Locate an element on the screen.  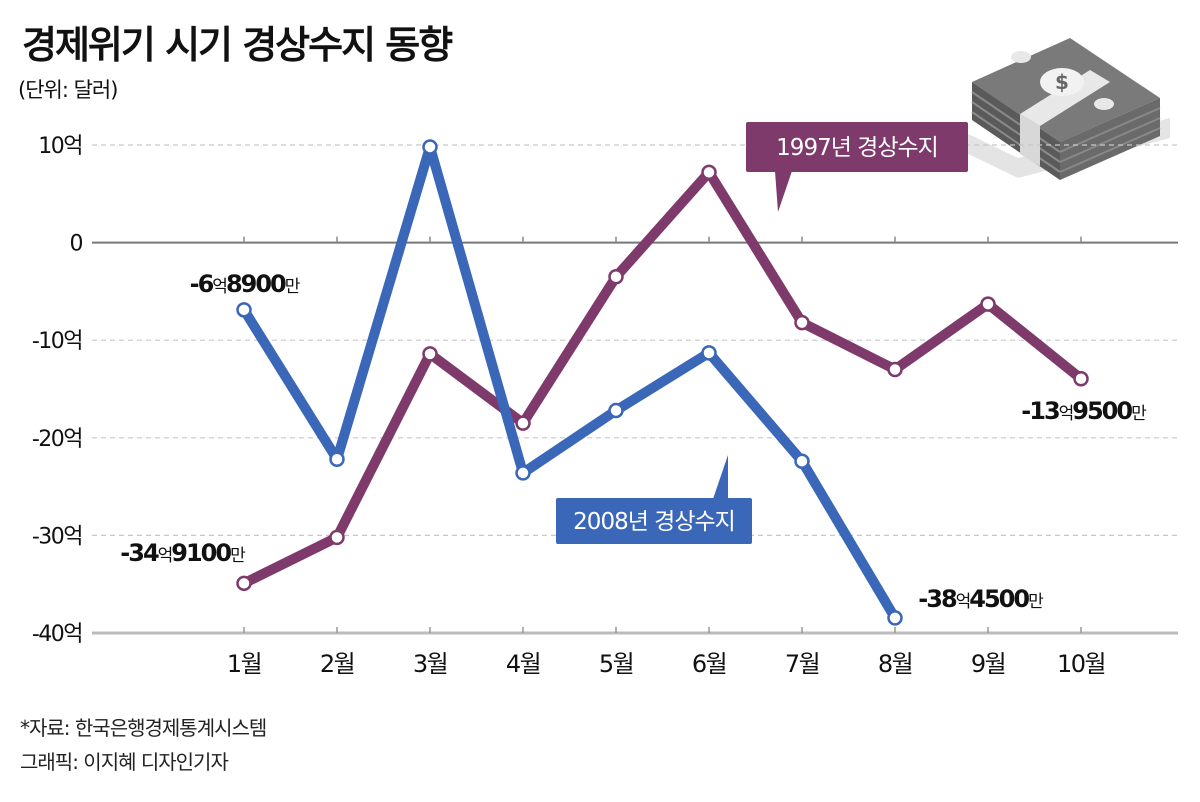
legend-callout-1997: 1997년 경상수지 is located at coordinates (857, 167).